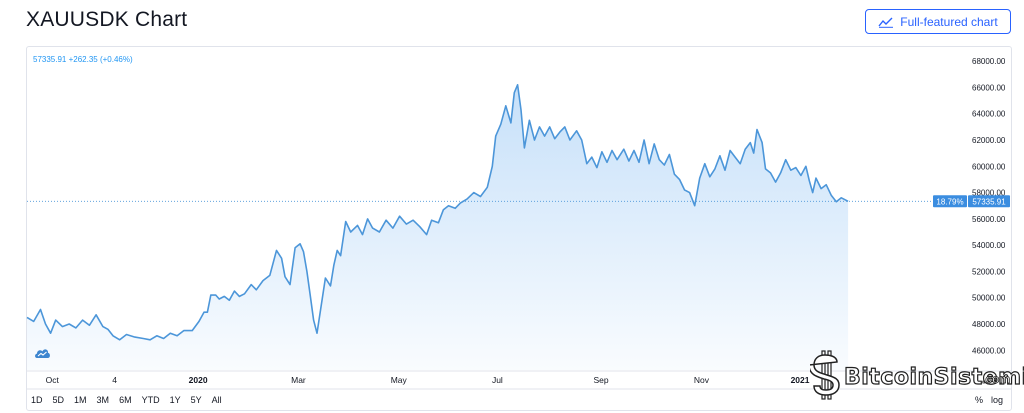 The image size is (1024, 413). I want to click on tradingview-cloud-icon, so click(42, 355).